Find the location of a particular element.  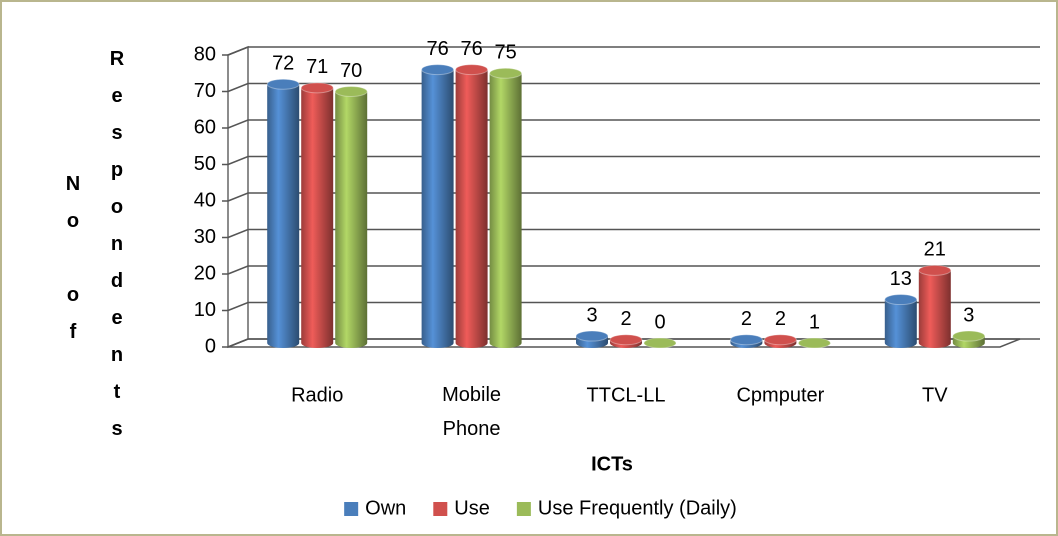

x-tick-label: TTCL-LL is located at coordinates (626, 395).